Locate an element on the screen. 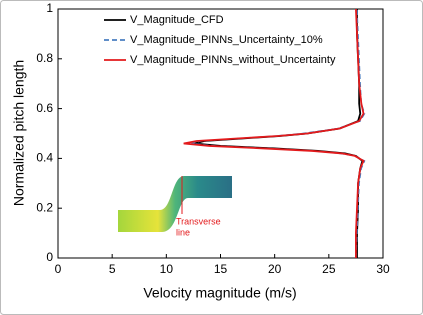 This screenshot has height=315, width=423. y-tick-label: 0 is located at coordinates (49, 257).